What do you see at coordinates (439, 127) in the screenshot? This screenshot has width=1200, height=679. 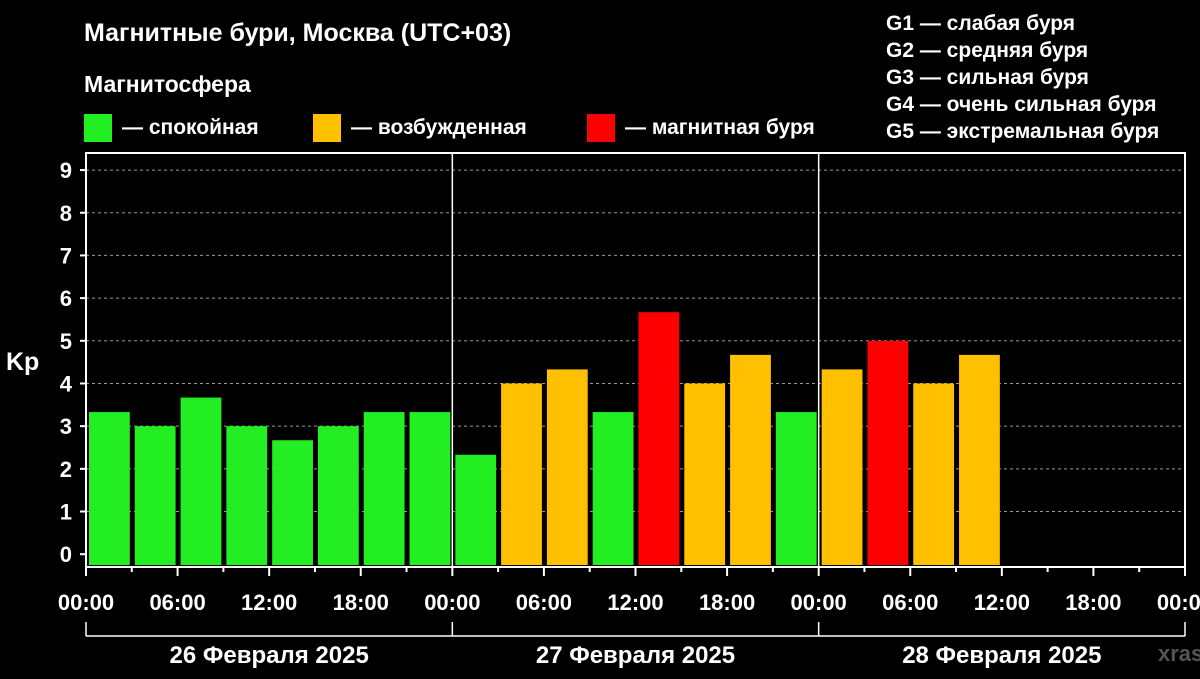 I see `legend-label-excited: — возбужденная` at bounding box center [439, 127].